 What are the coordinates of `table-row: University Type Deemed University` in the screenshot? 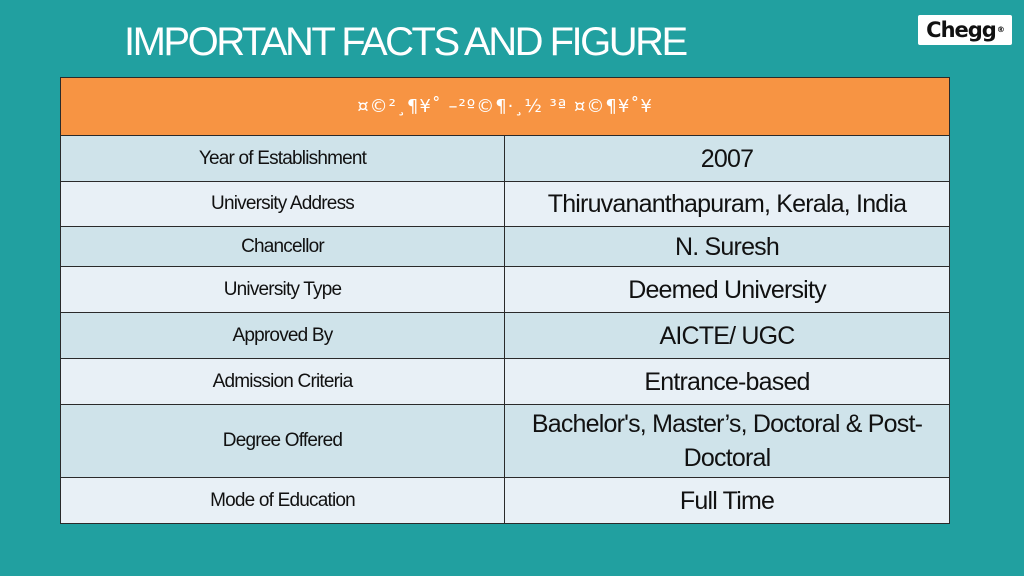 It's located at (505, 289).